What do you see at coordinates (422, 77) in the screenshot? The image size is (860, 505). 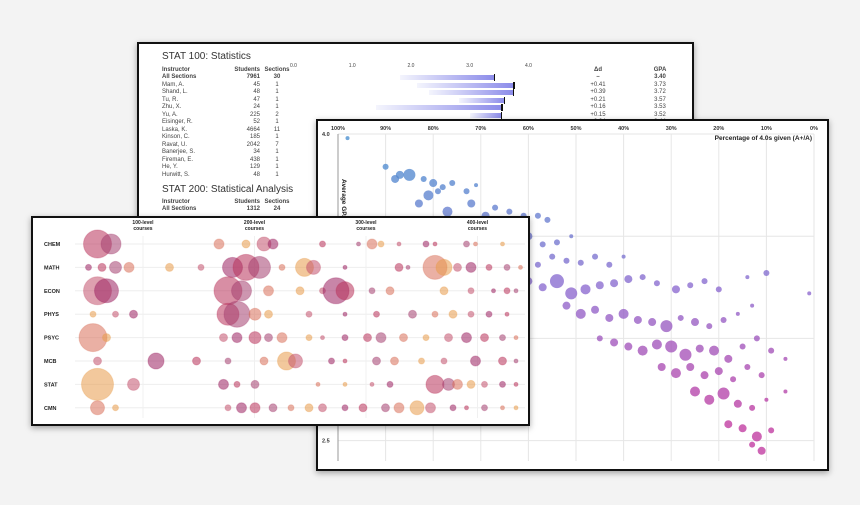 I see `table-row: All Sections 7961 30 – 3.40` at bounding box center [422, 77].